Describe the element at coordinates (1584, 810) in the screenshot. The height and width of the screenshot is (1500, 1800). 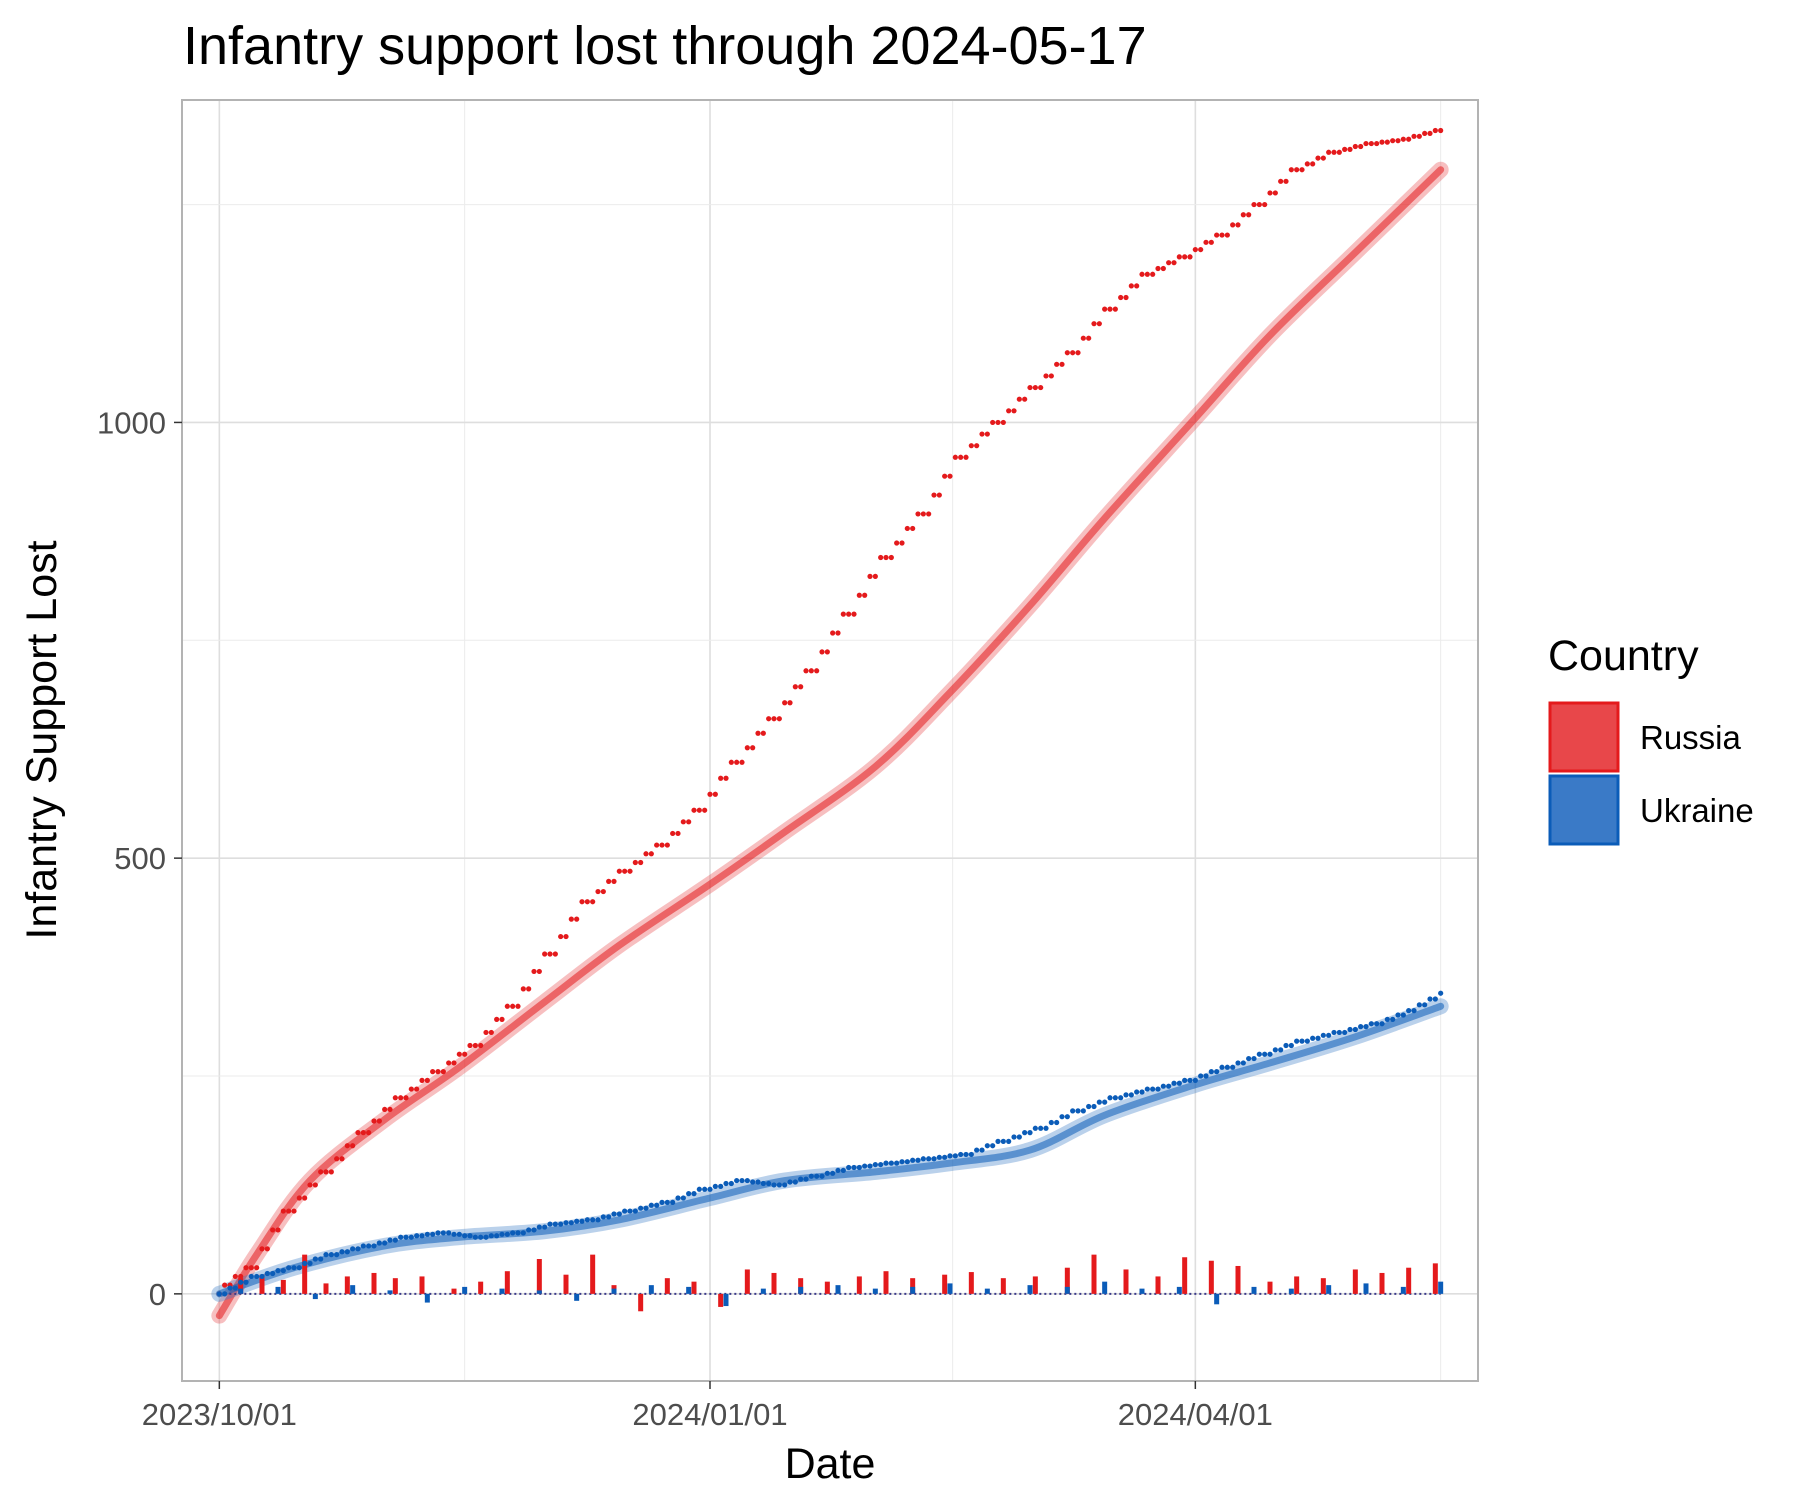
I see `legend-key-ukraine` at that location.